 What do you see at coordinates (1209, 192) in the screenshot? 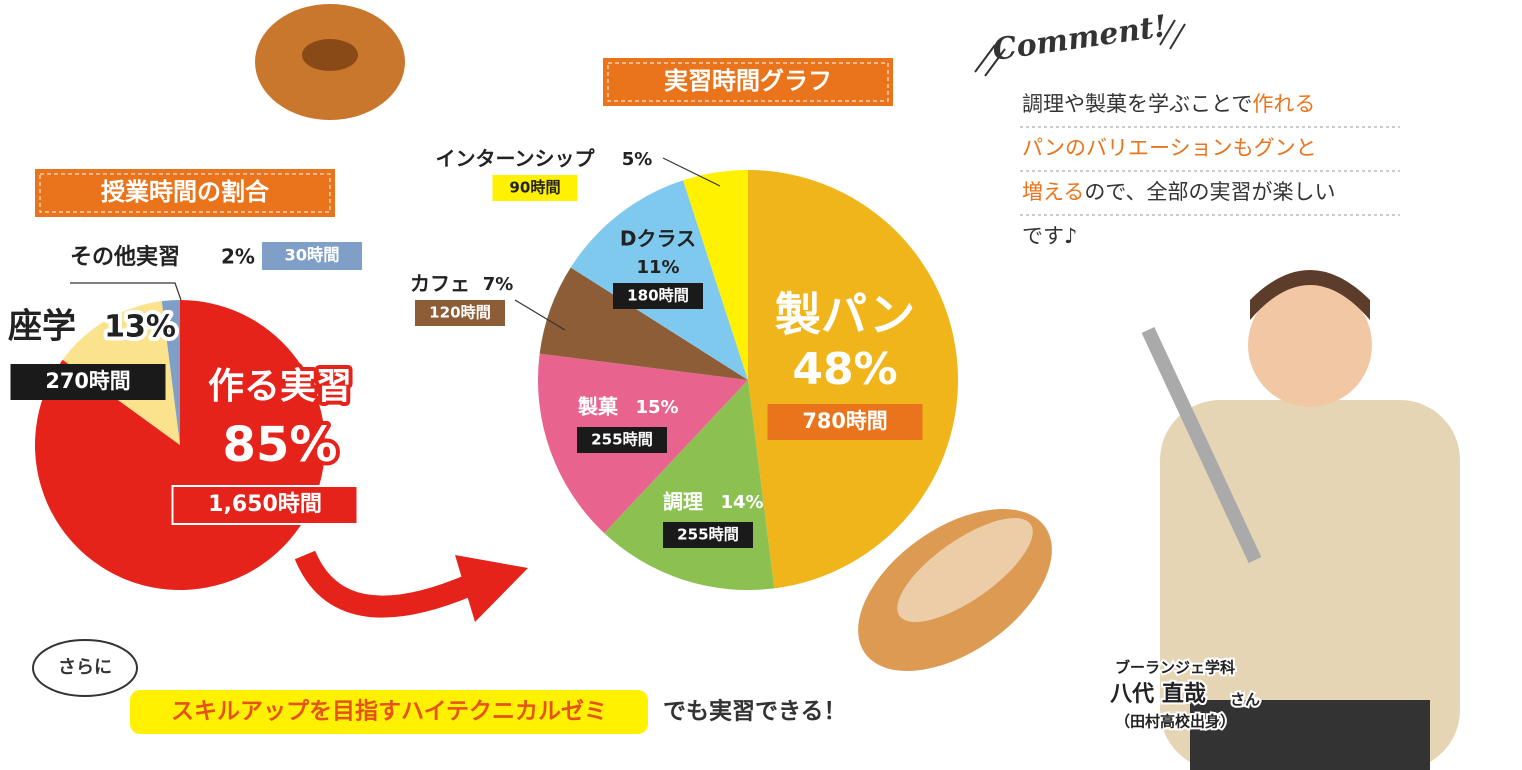
I see `comment-segment: ので、全部の実習が楽しい` at bounding box center [1209, 192].